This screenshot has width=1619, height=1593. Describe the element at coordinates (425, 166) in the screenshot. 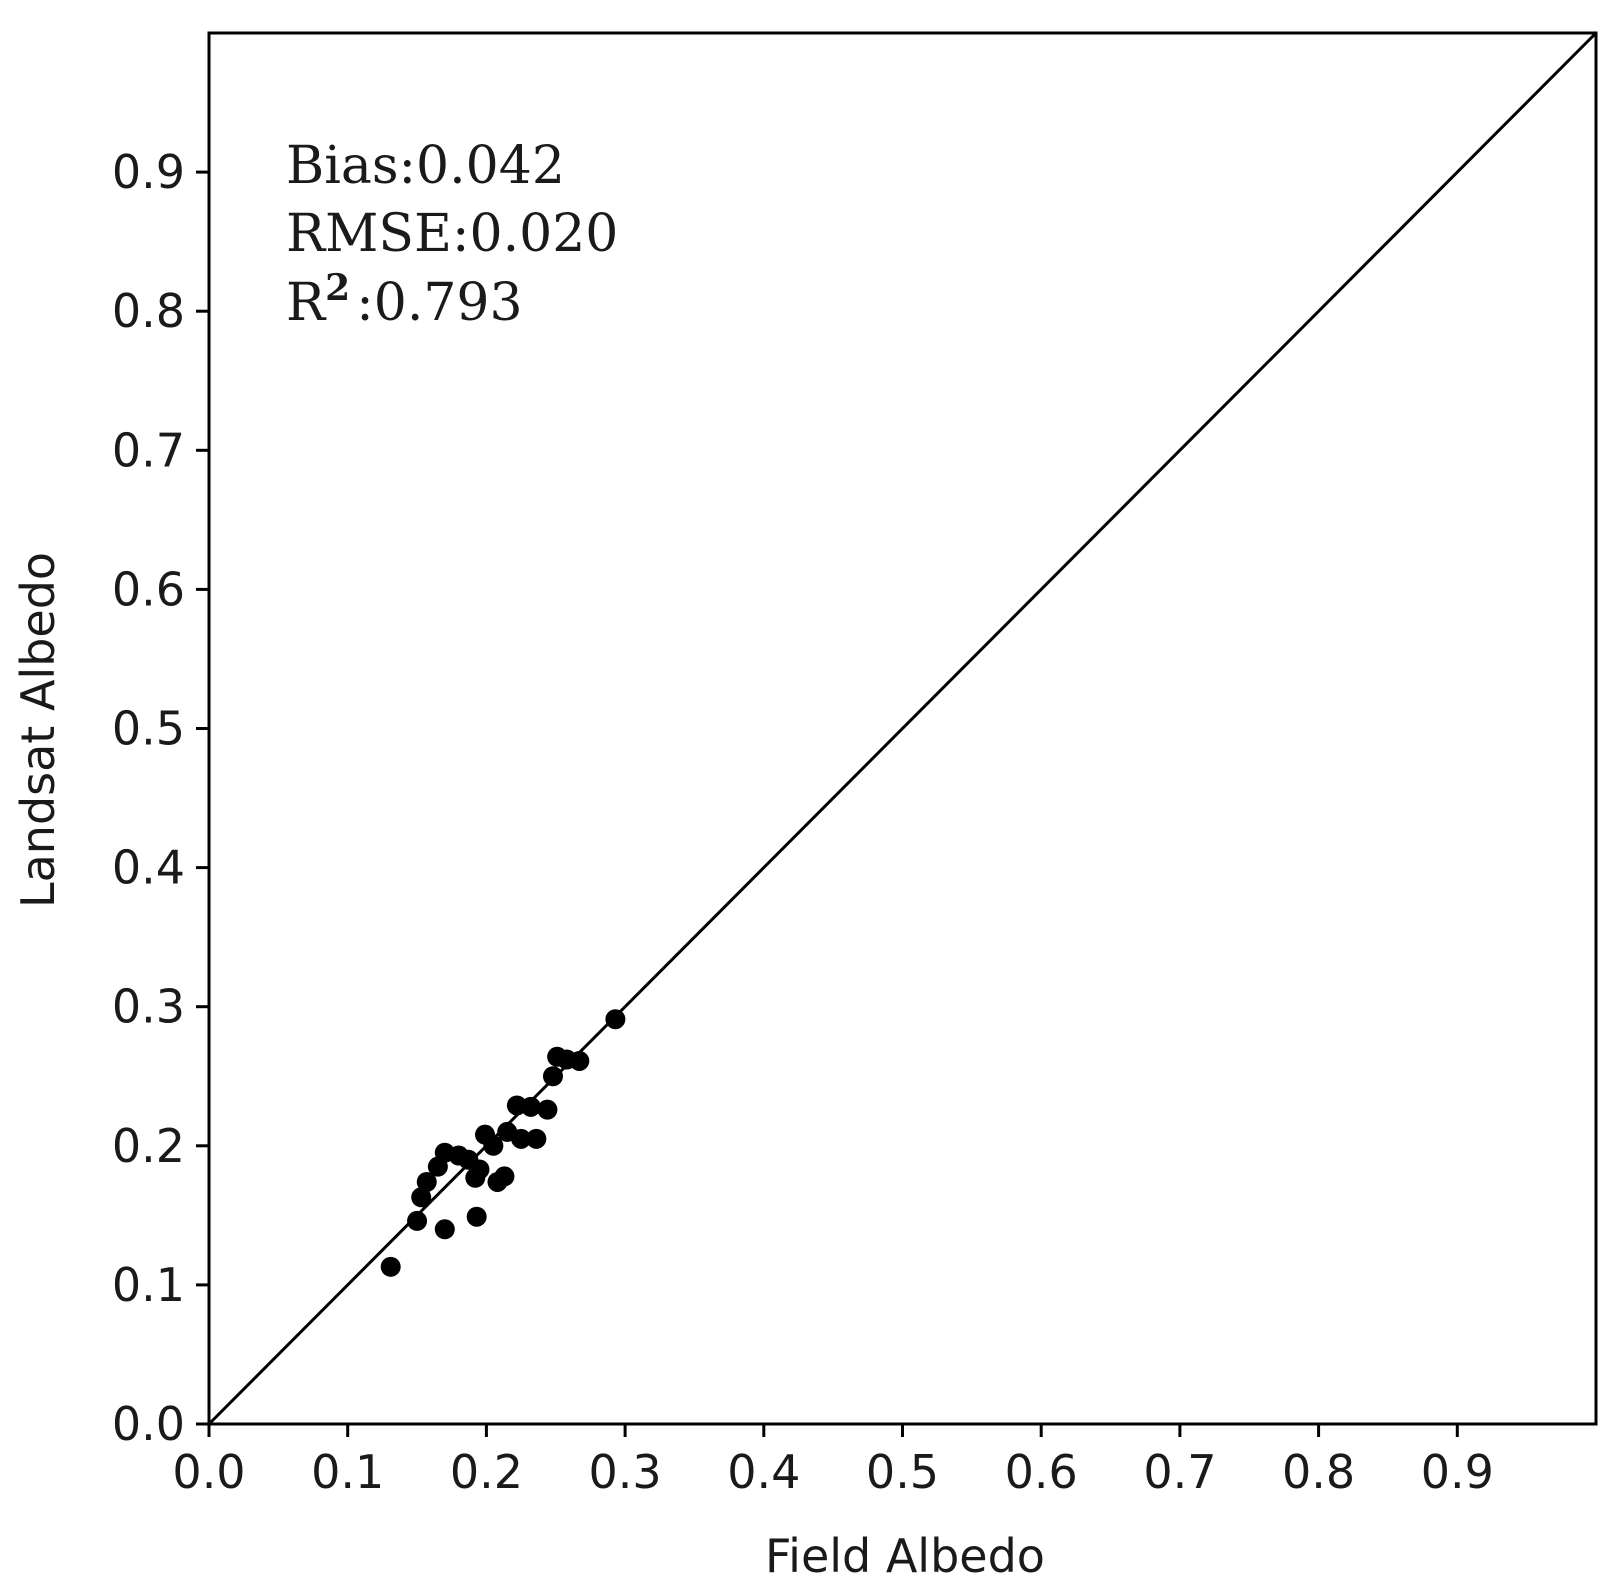

I see `bias-annotation: Bias:0.042` at that location.